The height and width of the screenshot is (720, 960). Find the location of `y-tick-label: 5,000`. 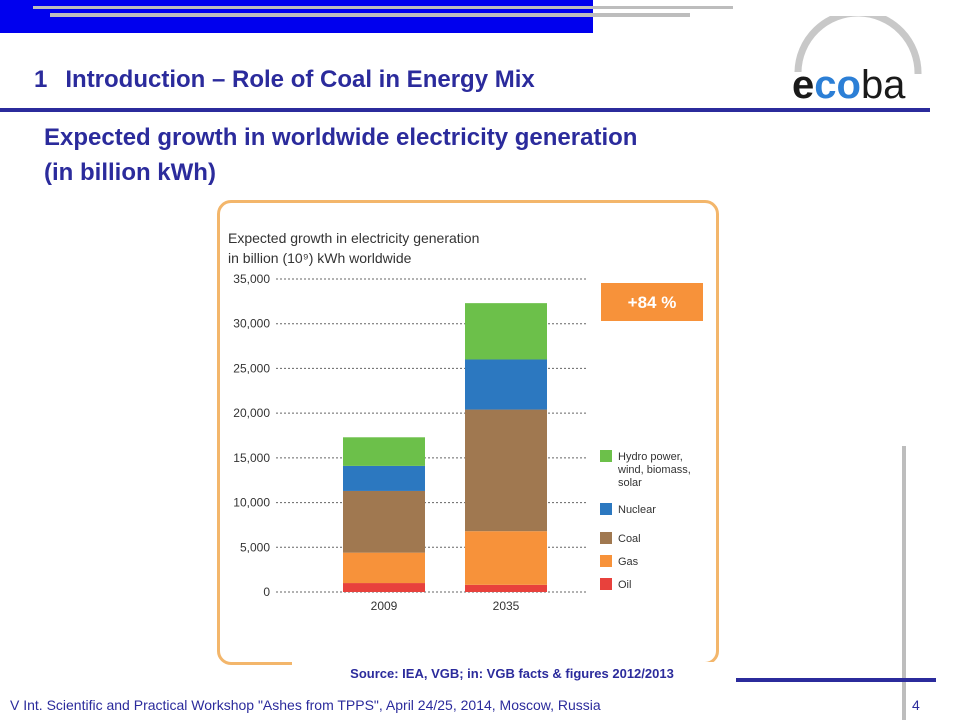

y-tick-label: 5,000 is located at coordinates (255, 547).